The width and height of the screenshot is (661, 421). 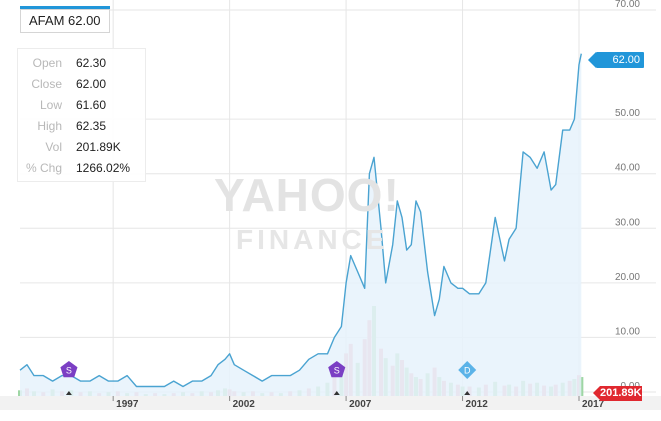 What do you see at coordinates (69, 62) in the screenshot?
I see `ohlc-row-open: Open 62.30` at bounding box center [69, 62].